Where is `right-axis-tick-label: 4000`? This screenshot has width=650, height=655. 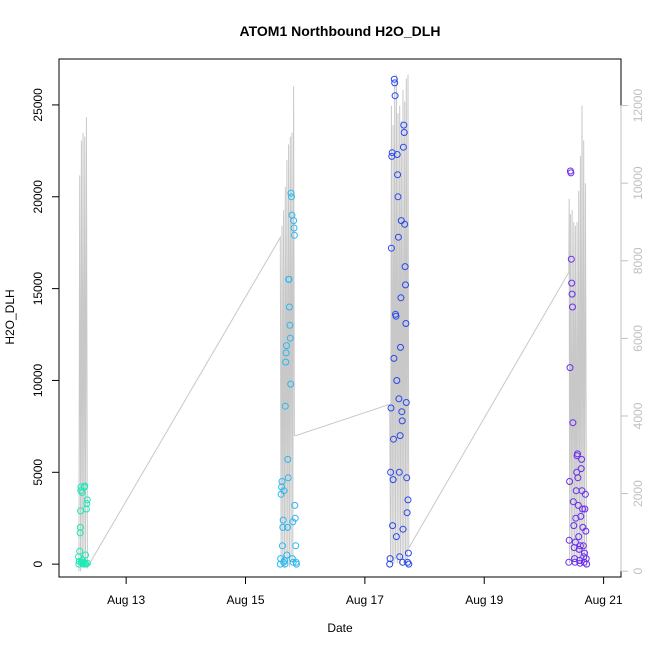 right-axis-tick-label: 4000 is located at coordinates (638, 415).